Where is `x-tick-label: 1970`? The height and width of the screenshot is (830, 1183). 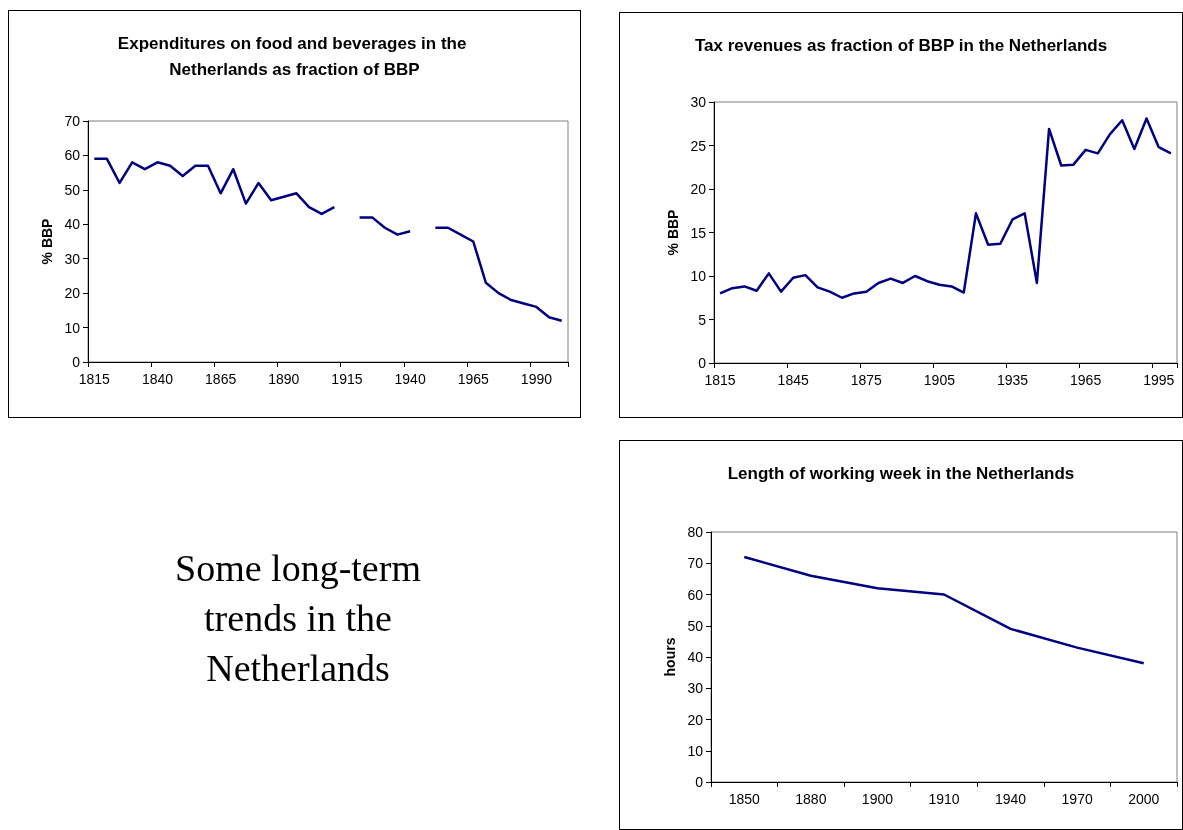
x-tick-label: 1970 is located at coordinates (1077, 799).